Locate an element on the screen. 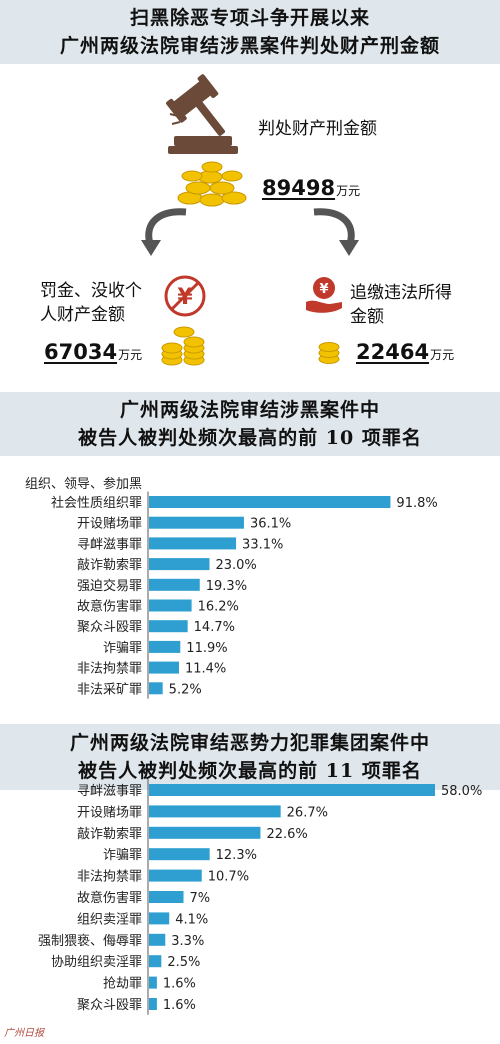 The width and height of the screenshot is (500, 1044). money-hand-icon: ¥ is located at coordinates (324, 295).